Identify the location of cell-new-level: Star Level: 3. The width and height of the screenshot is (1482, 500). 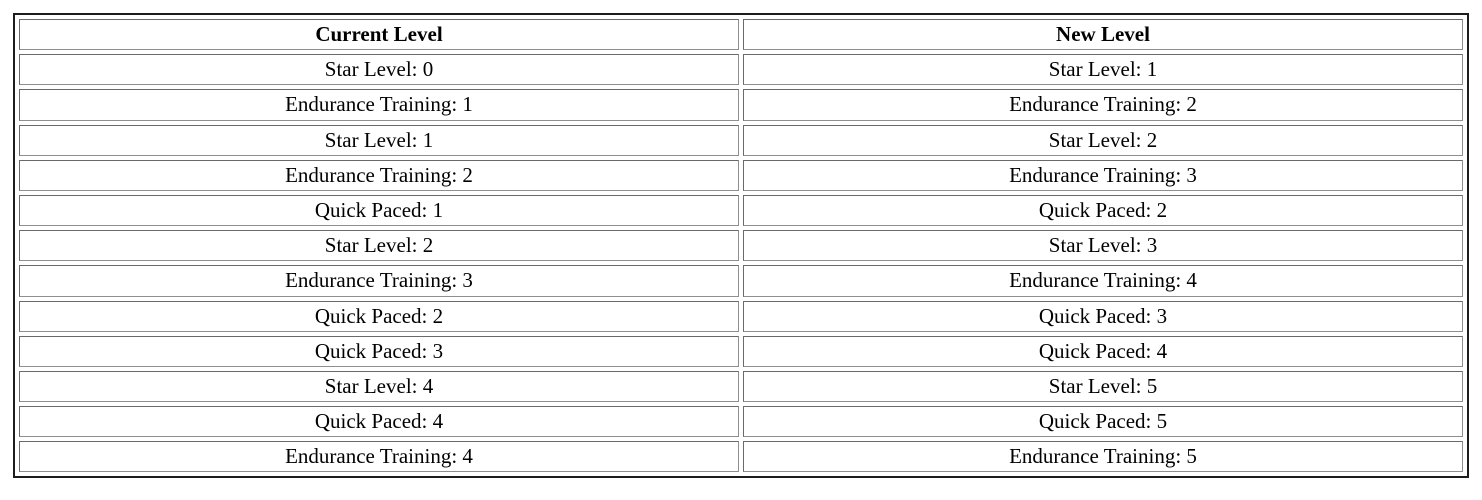
(1103, 246).